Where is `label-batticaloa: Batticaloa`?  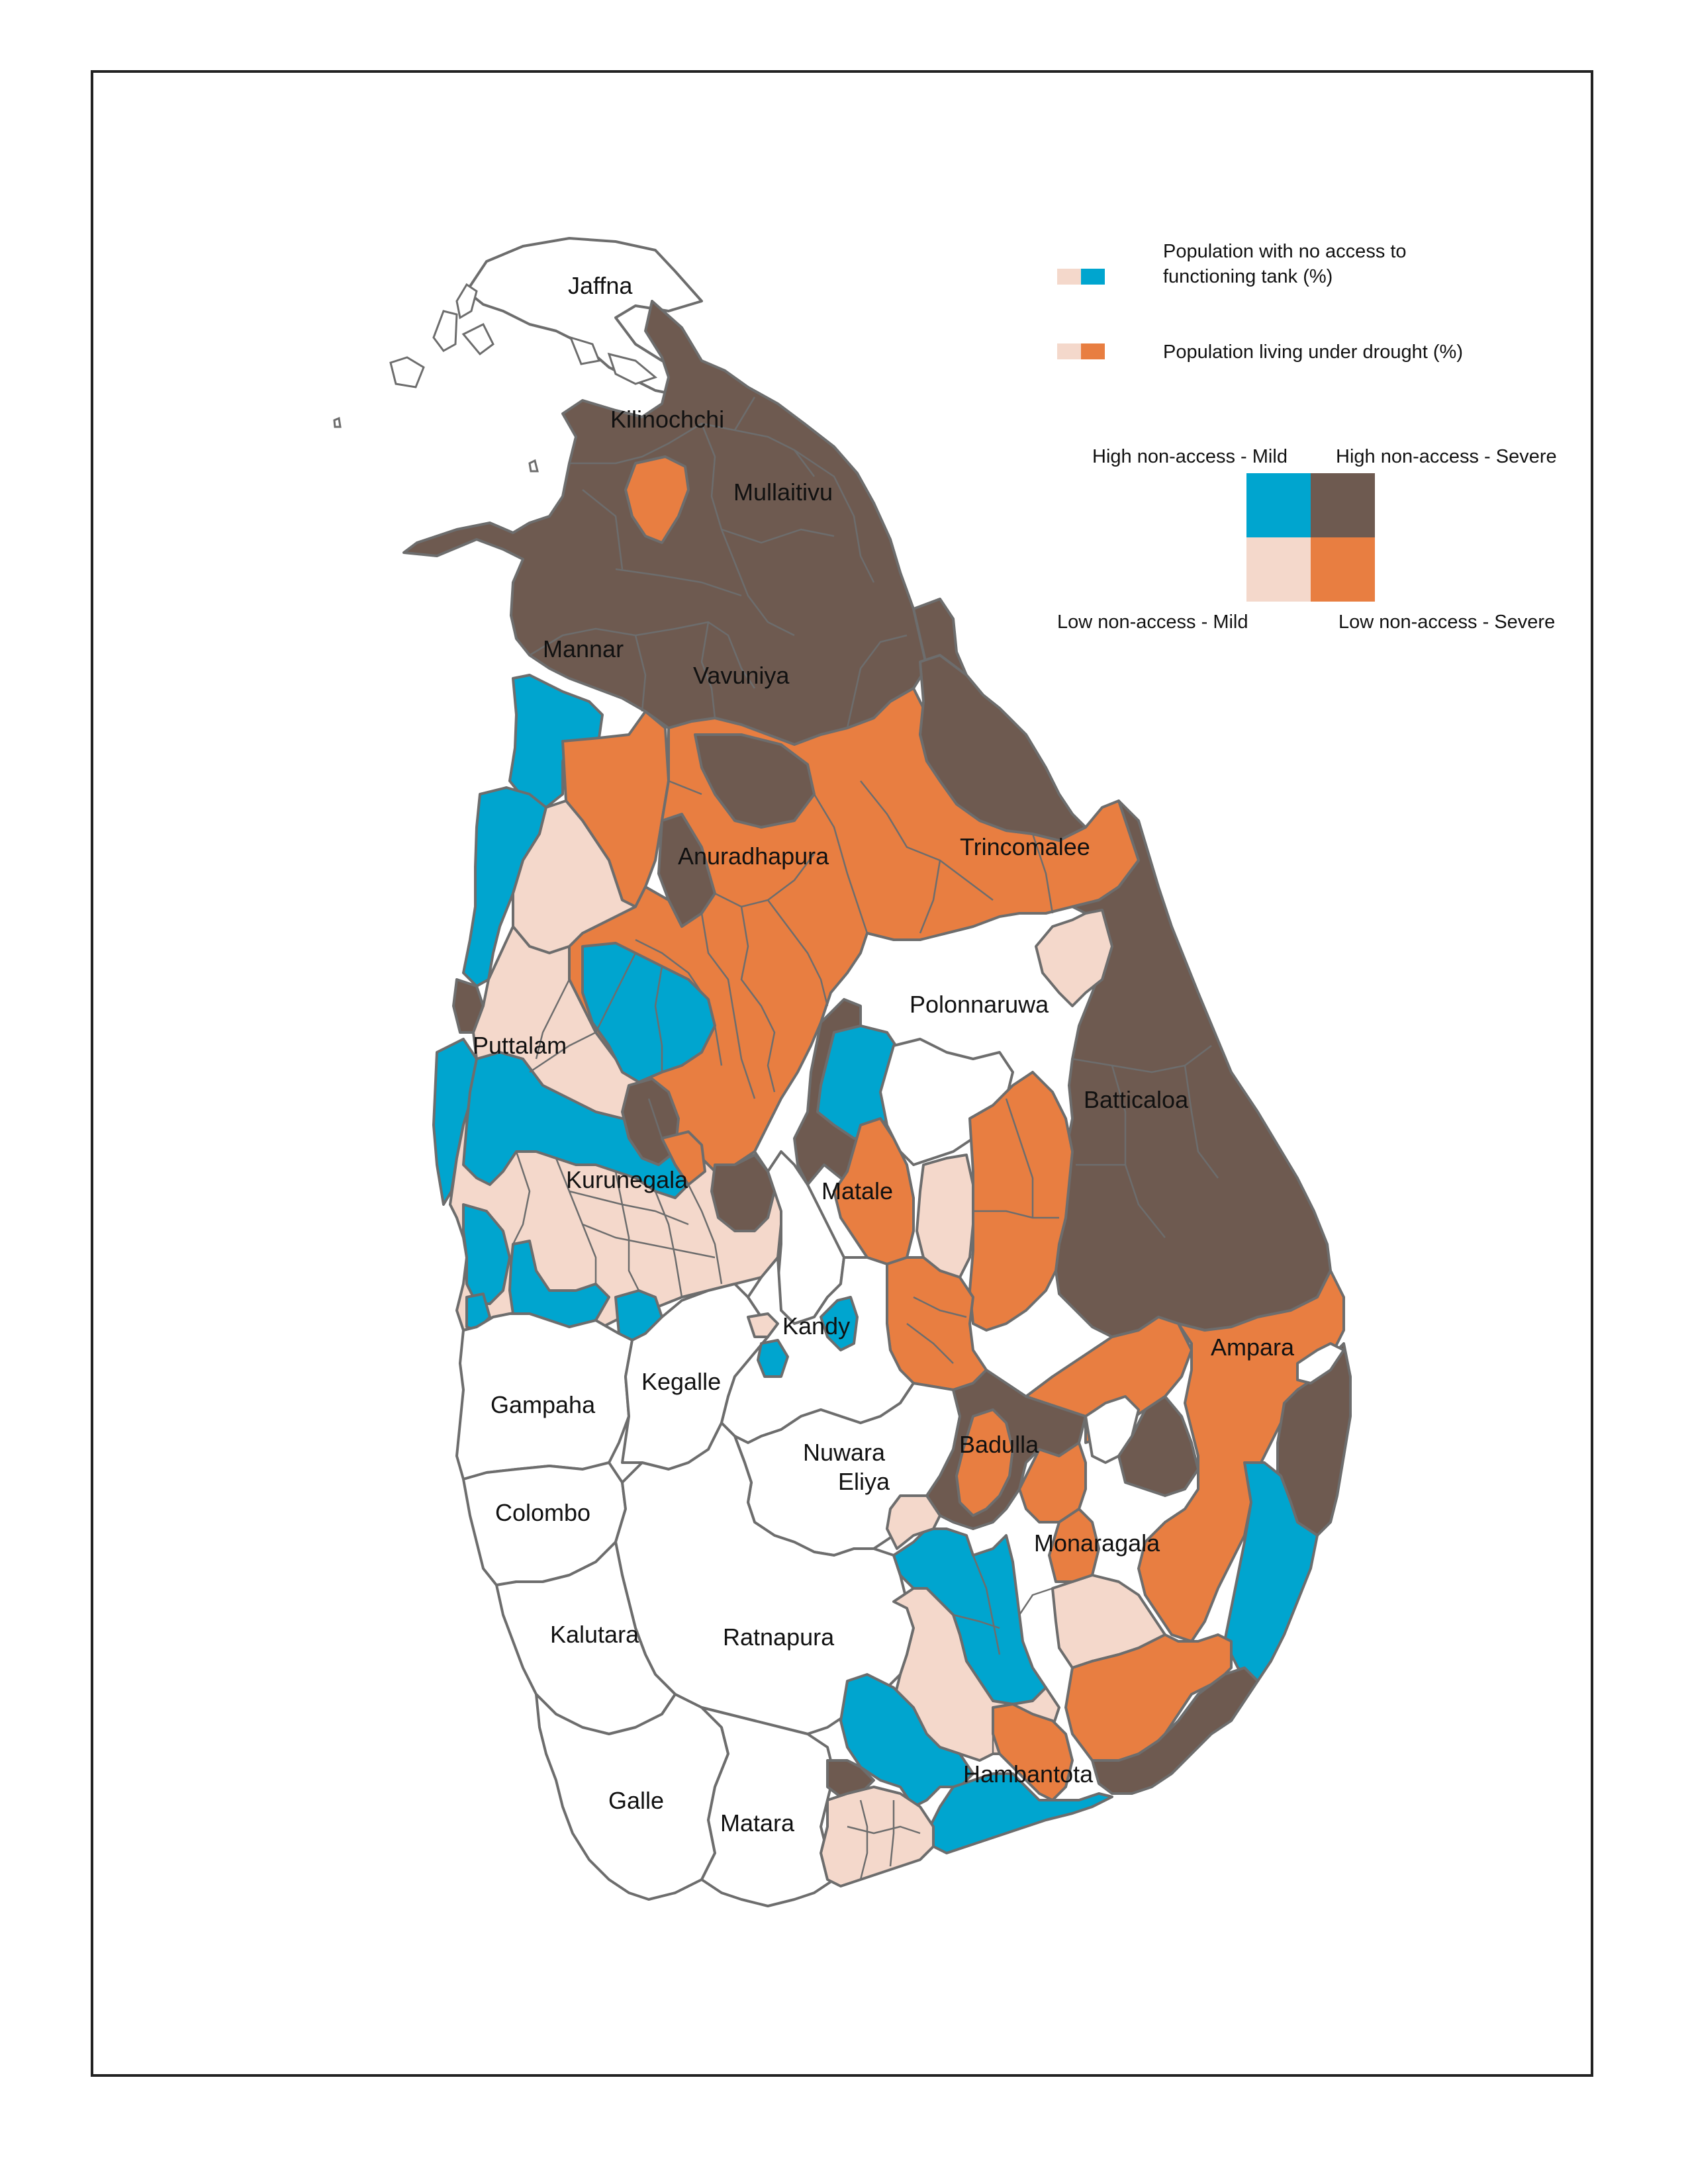 label-batticaloa: Batticaloa is located at coordinates (1136, 1099).